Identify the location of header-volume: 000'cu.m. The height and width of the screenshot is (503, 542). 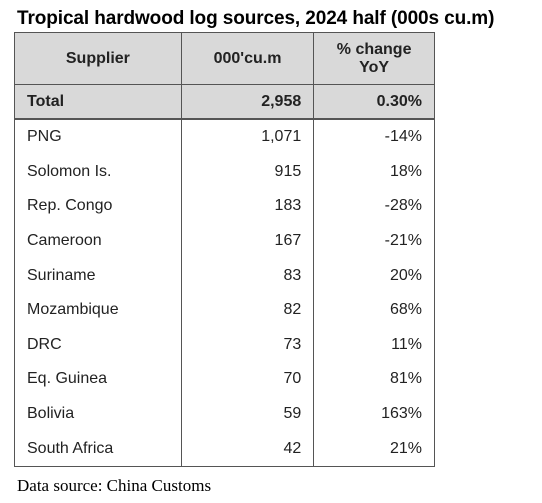
(247, 58).